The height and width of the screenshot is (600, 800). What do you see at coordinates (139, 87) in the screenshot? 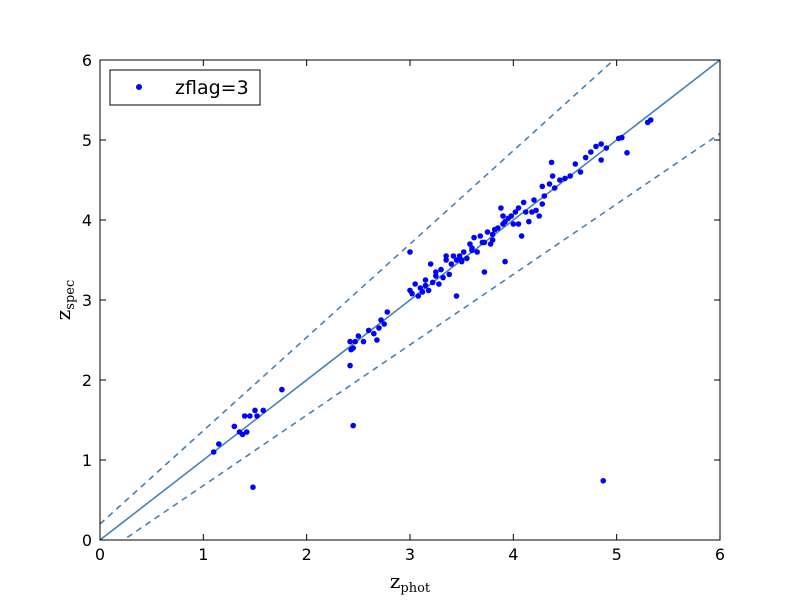
I see `legend-marker` at bounding box center [139, 87].